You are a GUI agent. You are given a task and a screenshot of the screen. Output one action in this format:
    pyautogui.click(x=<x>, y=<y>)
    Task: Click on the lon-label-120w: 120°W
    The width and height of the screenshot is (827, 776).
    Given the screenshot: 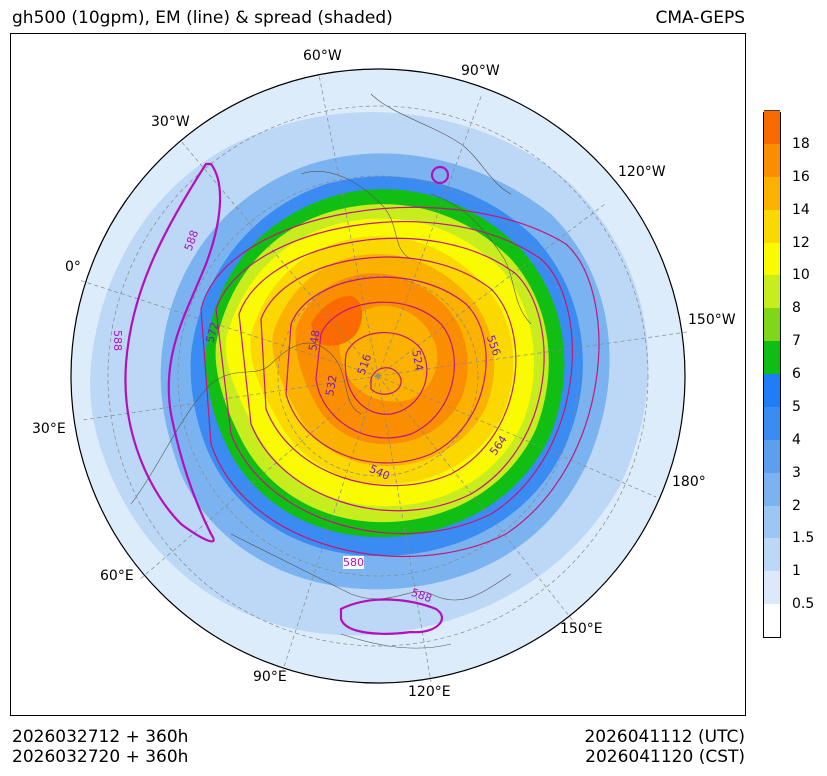 What is the action you would take?
    pyautogui.click(x=642, y=172)
    